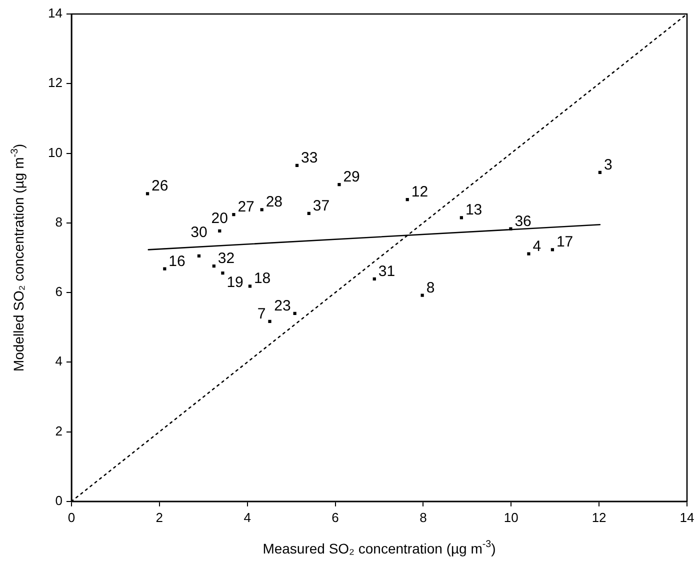 The height and width of the screenshot is (576, 699). What do you see at coordinates (58, 361) in the screenshot?
I see `y-tick-label: 4` at bounding box center [58, 361].